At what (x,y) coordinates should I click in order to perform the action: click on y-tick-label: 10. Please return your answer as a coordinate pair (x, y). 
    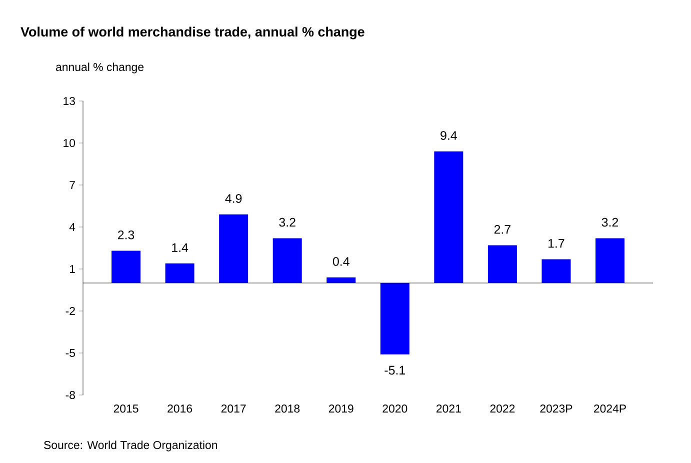
    Looking at the image, I should click on (70, 143).